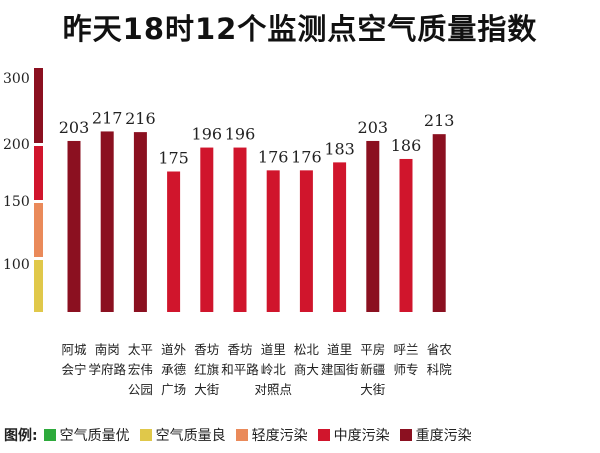  Describe the element at coordinates (73, 369) in the screenshot. I see `category-label: 会宁` at that location.